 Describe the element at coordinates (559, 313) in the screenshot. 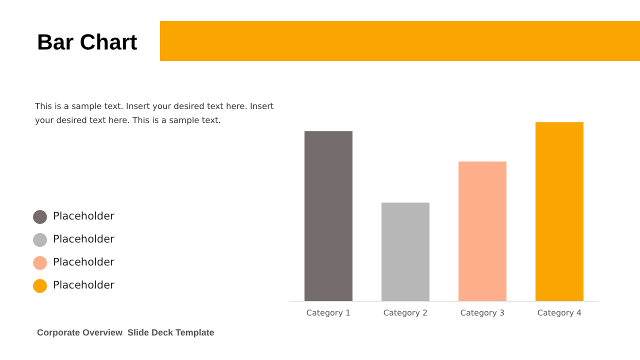

I see `x-tick-label: Category 4` at that location.